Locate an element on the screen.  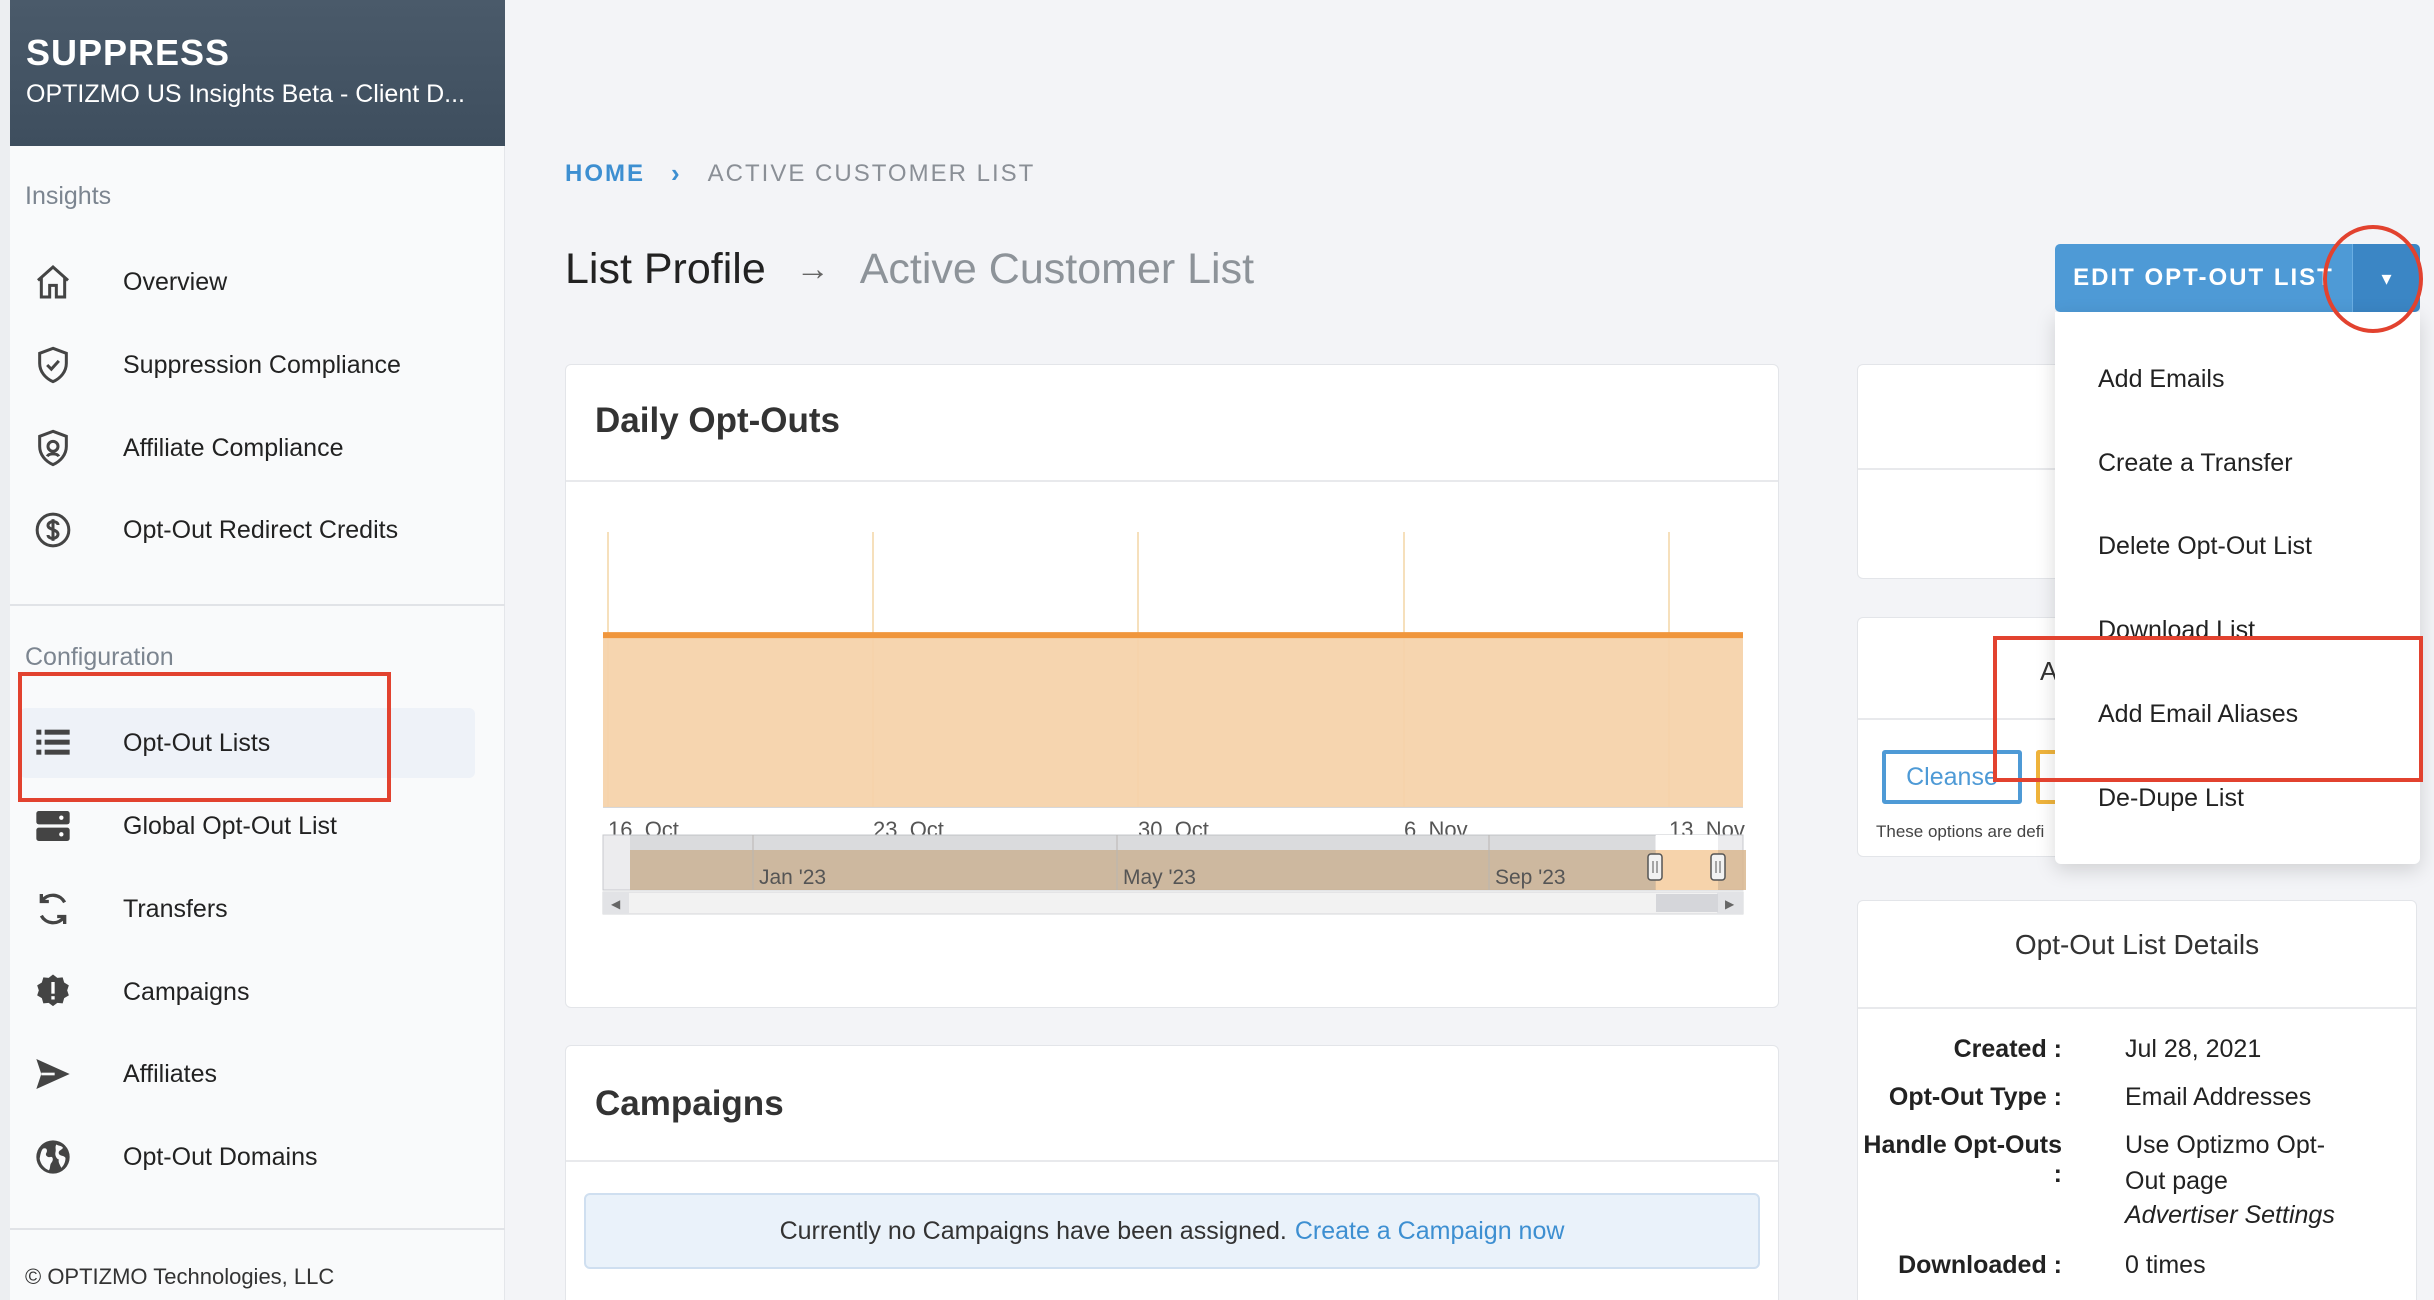
navigator-series is located at coordinates (1188, 870).